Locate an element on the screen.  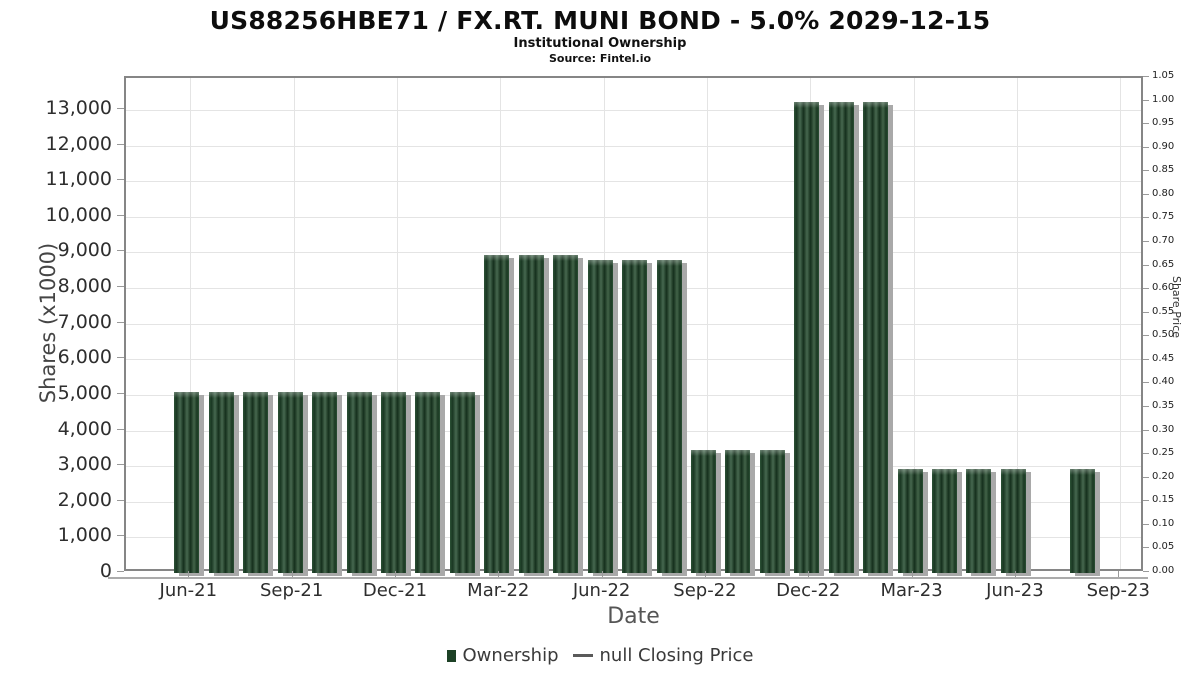
y-axis-tick-label: 9,000 is located at coordinates (84, 250).